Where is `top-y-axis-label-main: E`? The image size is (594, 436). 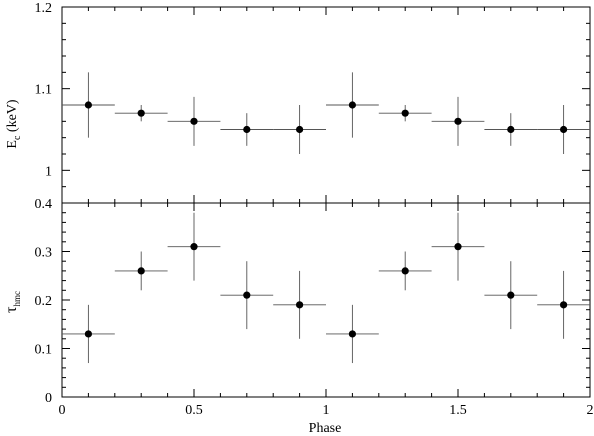 top-y-axis-label-main: E is located at coordinates (12, 144).